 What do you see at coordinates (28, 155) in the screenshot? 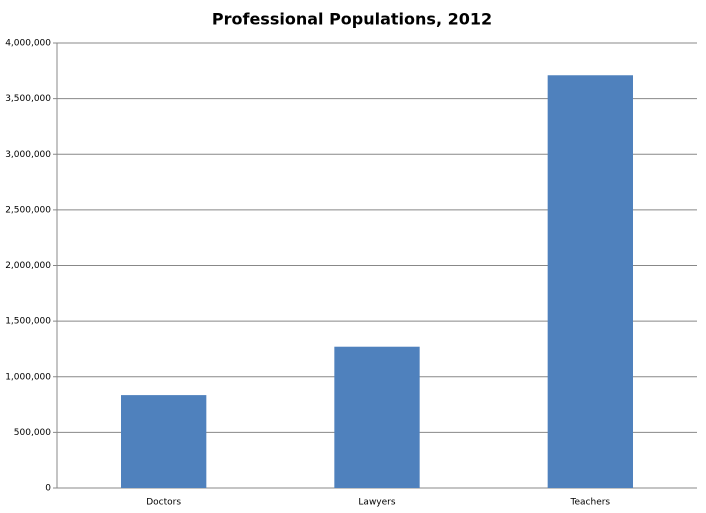
I see `y-tick-label: 3,000,000` at bounding box center [28, 155].